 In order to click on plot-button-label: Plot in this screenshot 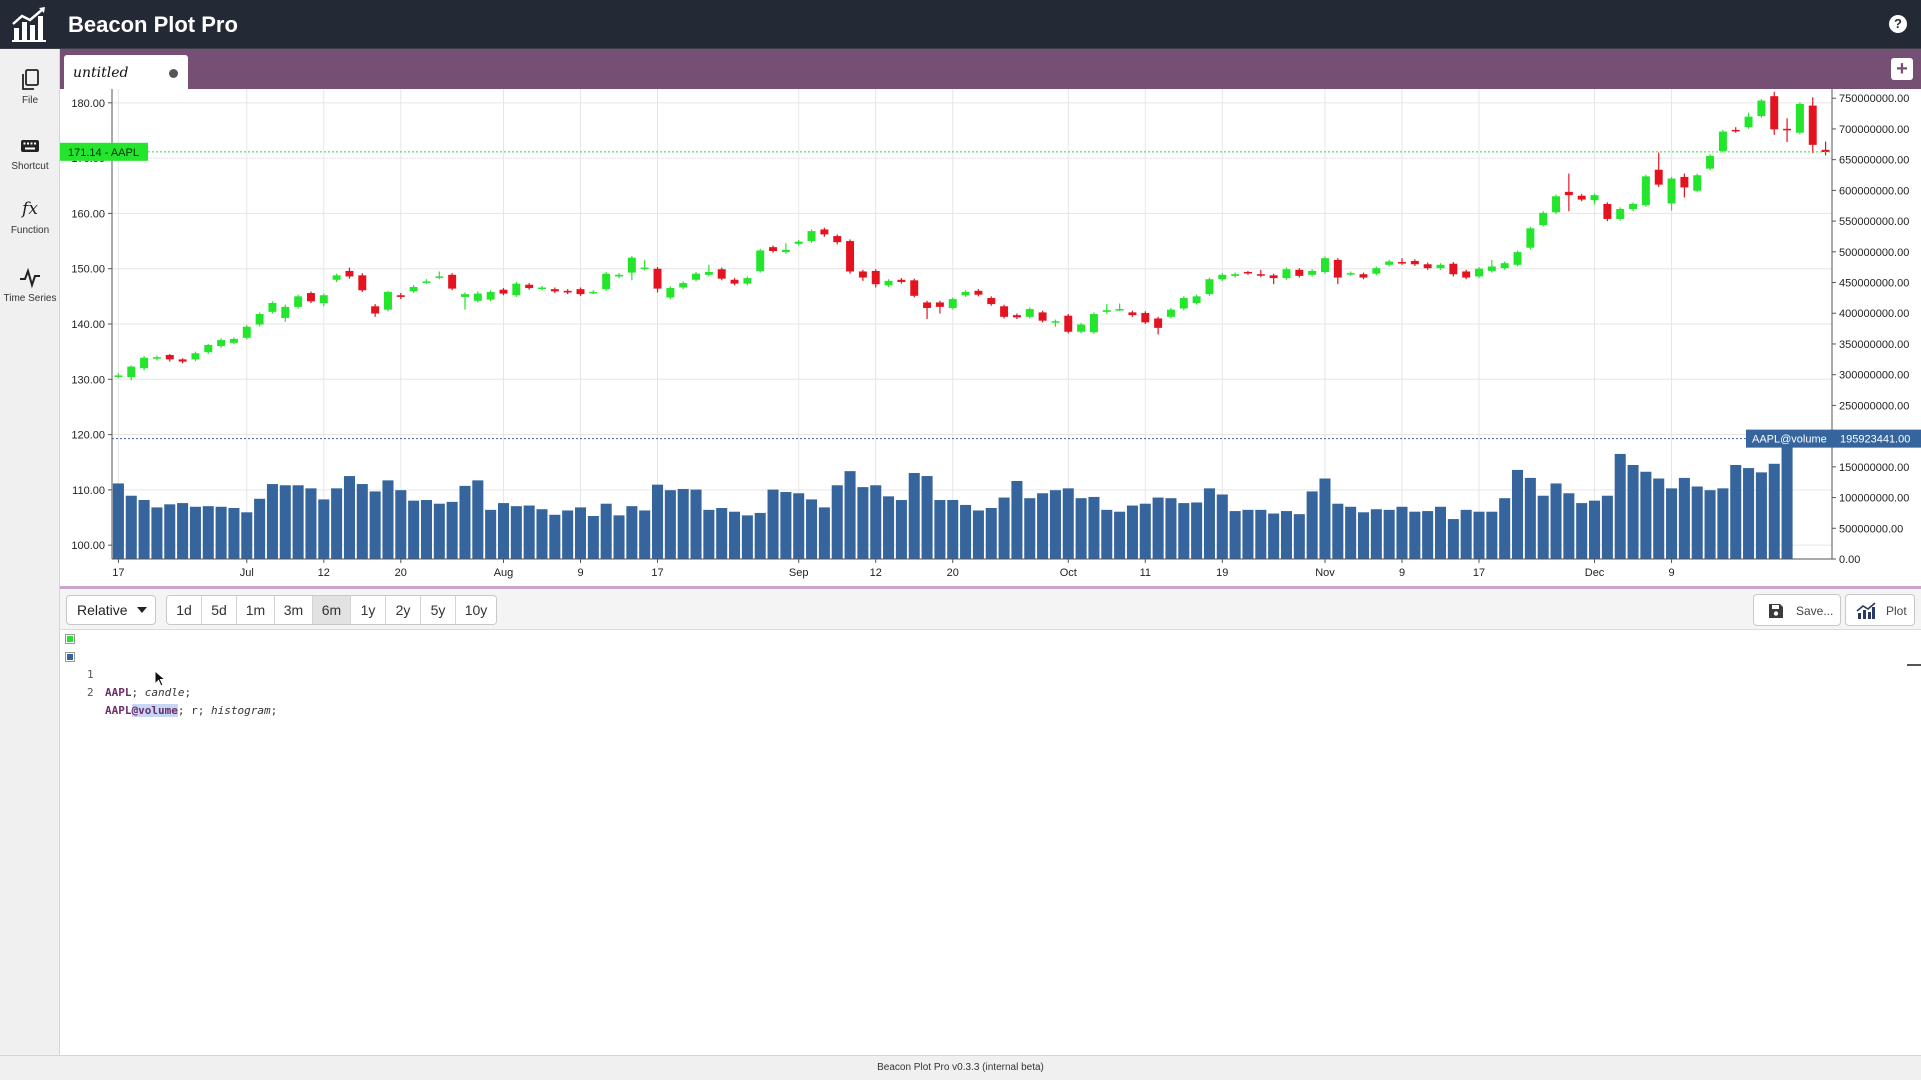, I will do `click(1896, 611)`.